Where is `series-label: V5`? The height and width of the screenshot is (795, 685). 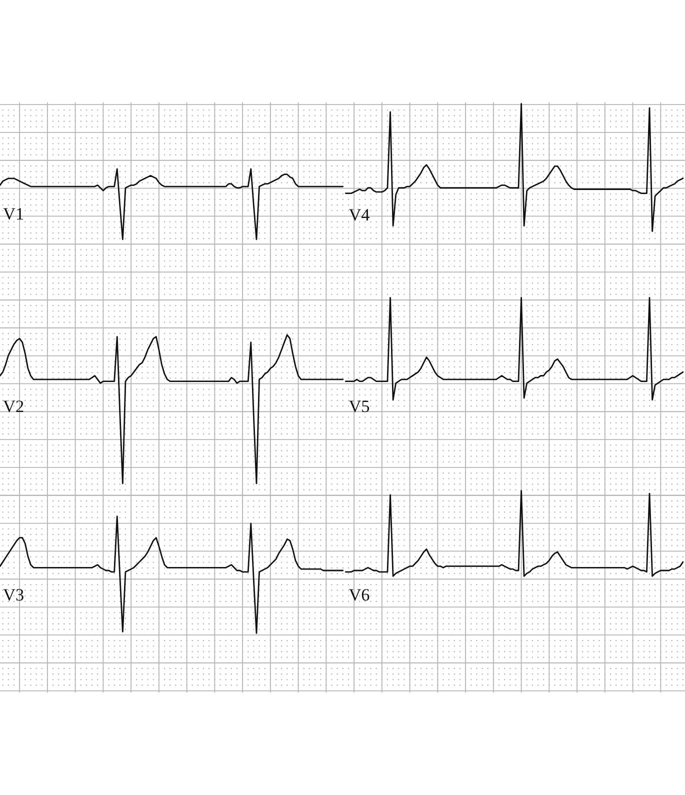 series-label: V5 is located at coordinates (359, 406).